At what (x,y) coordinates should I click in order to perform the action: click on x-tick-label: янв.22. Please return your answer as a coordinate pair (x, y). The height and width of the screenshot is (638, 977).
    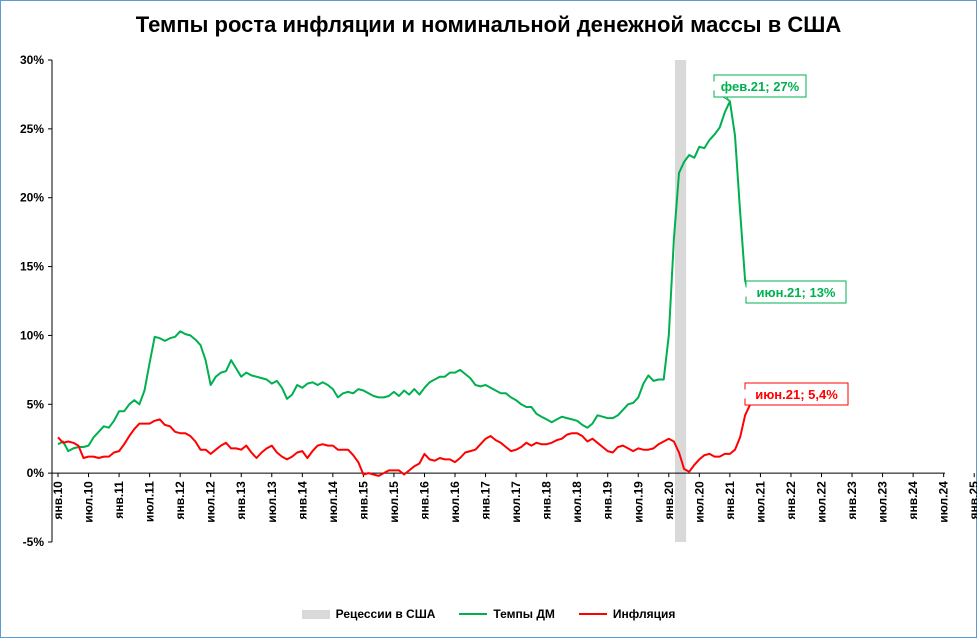
    Looking at the image, I should click on (791, 500).